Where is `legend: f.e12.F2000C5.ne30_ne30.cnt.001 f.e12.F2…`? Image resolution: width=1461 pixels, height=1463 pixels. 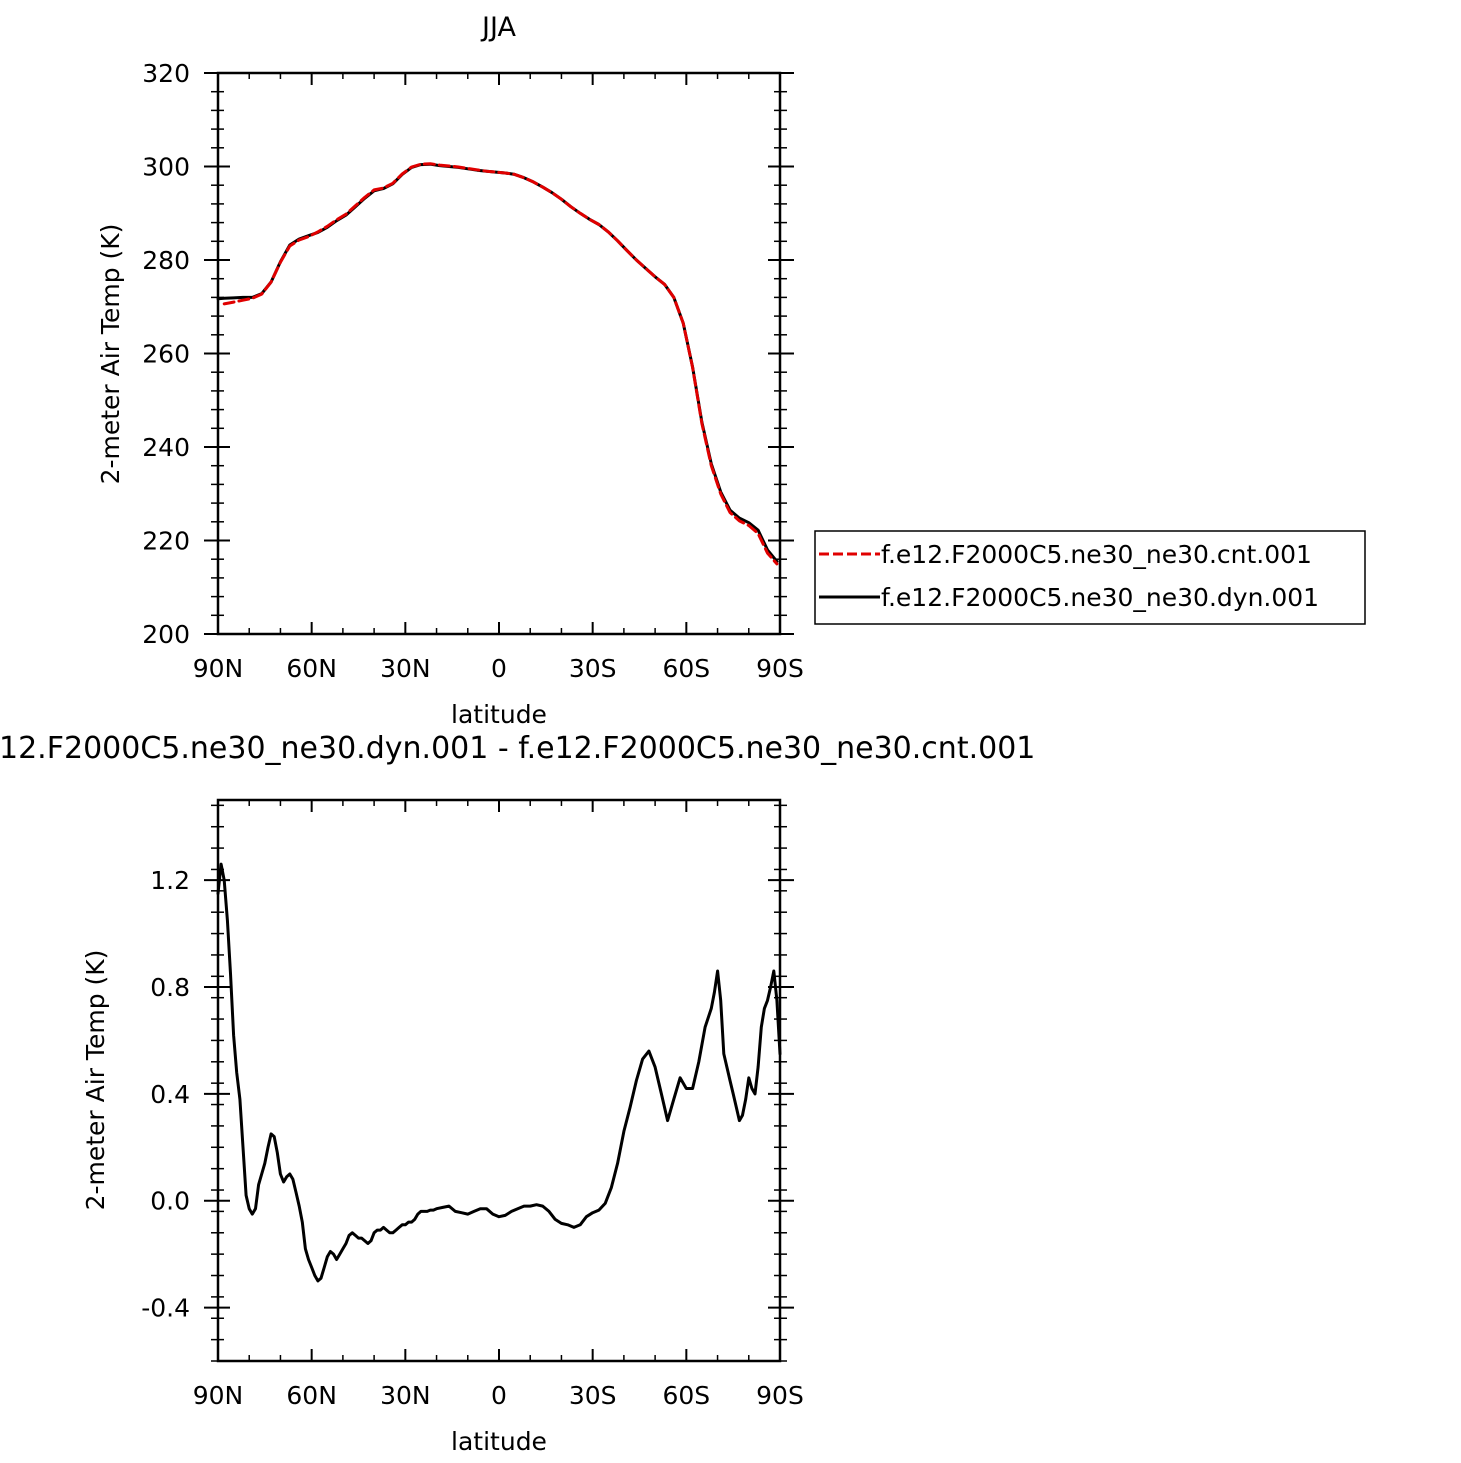 legend: f.e12.F2000C5.ne30_ne30.cnt.001 f.e12.F2… is located at coordinates (1090, 577).